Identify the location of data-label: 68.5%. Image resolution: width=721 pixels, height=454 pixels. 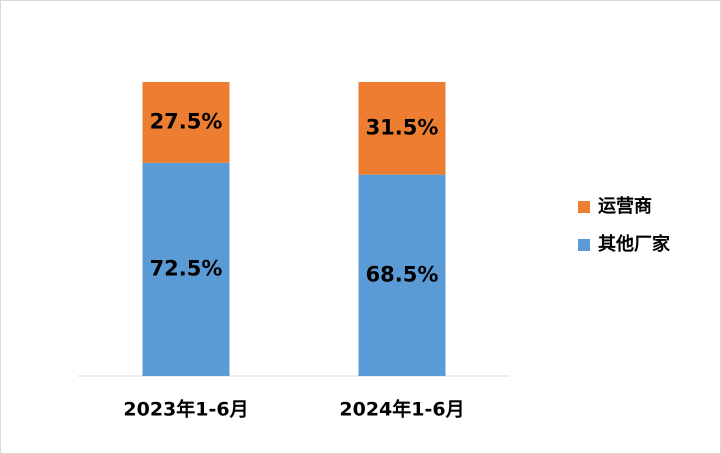
(402, 274).